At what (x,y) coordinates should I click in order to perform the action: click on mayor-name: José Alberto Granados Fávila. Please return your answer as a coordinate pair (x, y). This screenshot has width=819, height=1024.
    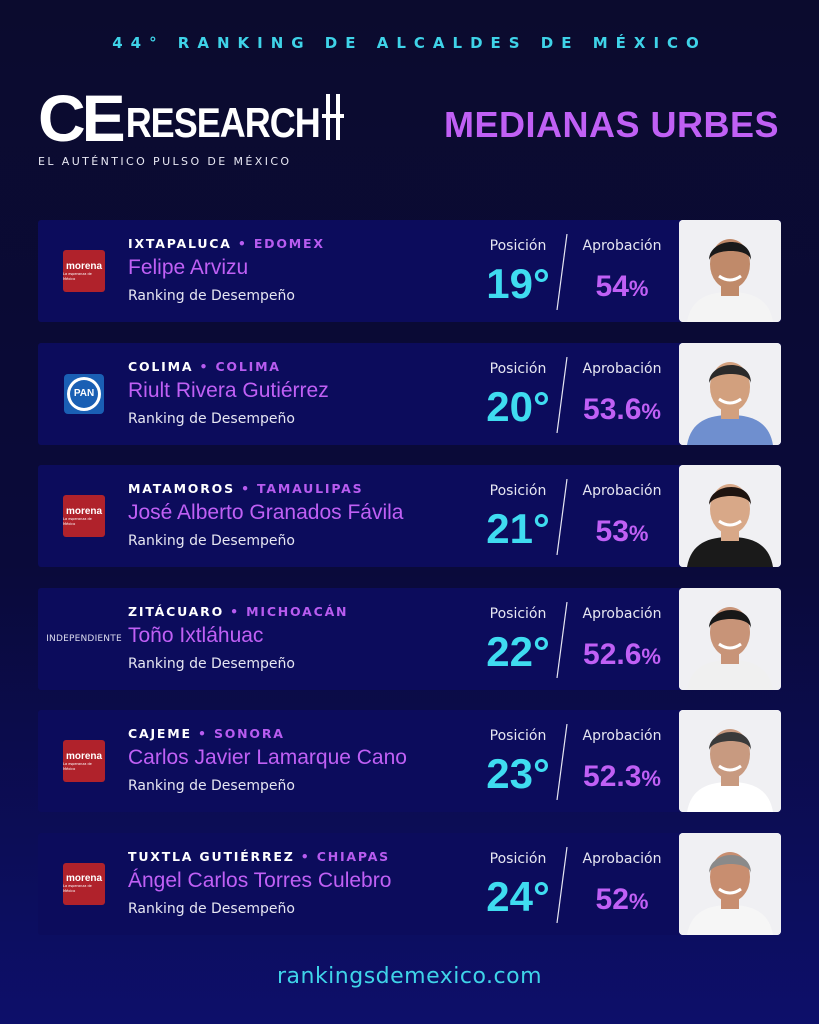
    Looking at the image, I should click on (266, 512).